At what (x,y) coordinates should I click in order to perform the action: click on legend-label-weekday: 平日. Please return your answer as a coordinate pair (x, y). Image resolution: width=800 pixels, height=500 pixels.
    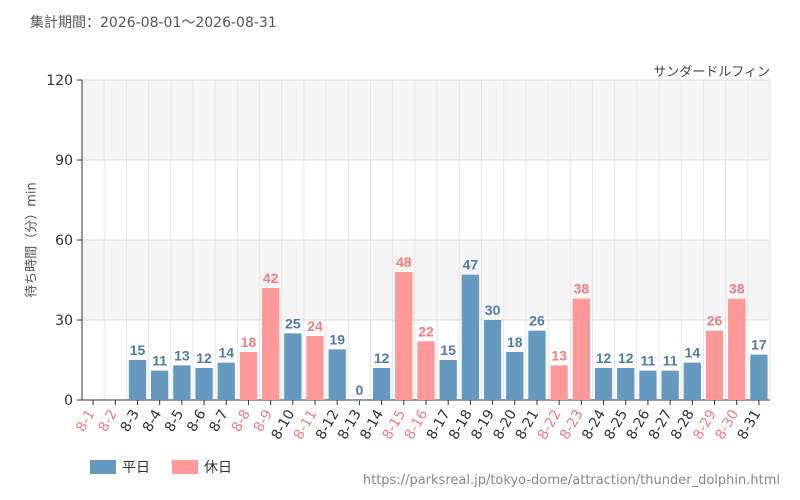
    Looking at the image, I should click on (136, 468).